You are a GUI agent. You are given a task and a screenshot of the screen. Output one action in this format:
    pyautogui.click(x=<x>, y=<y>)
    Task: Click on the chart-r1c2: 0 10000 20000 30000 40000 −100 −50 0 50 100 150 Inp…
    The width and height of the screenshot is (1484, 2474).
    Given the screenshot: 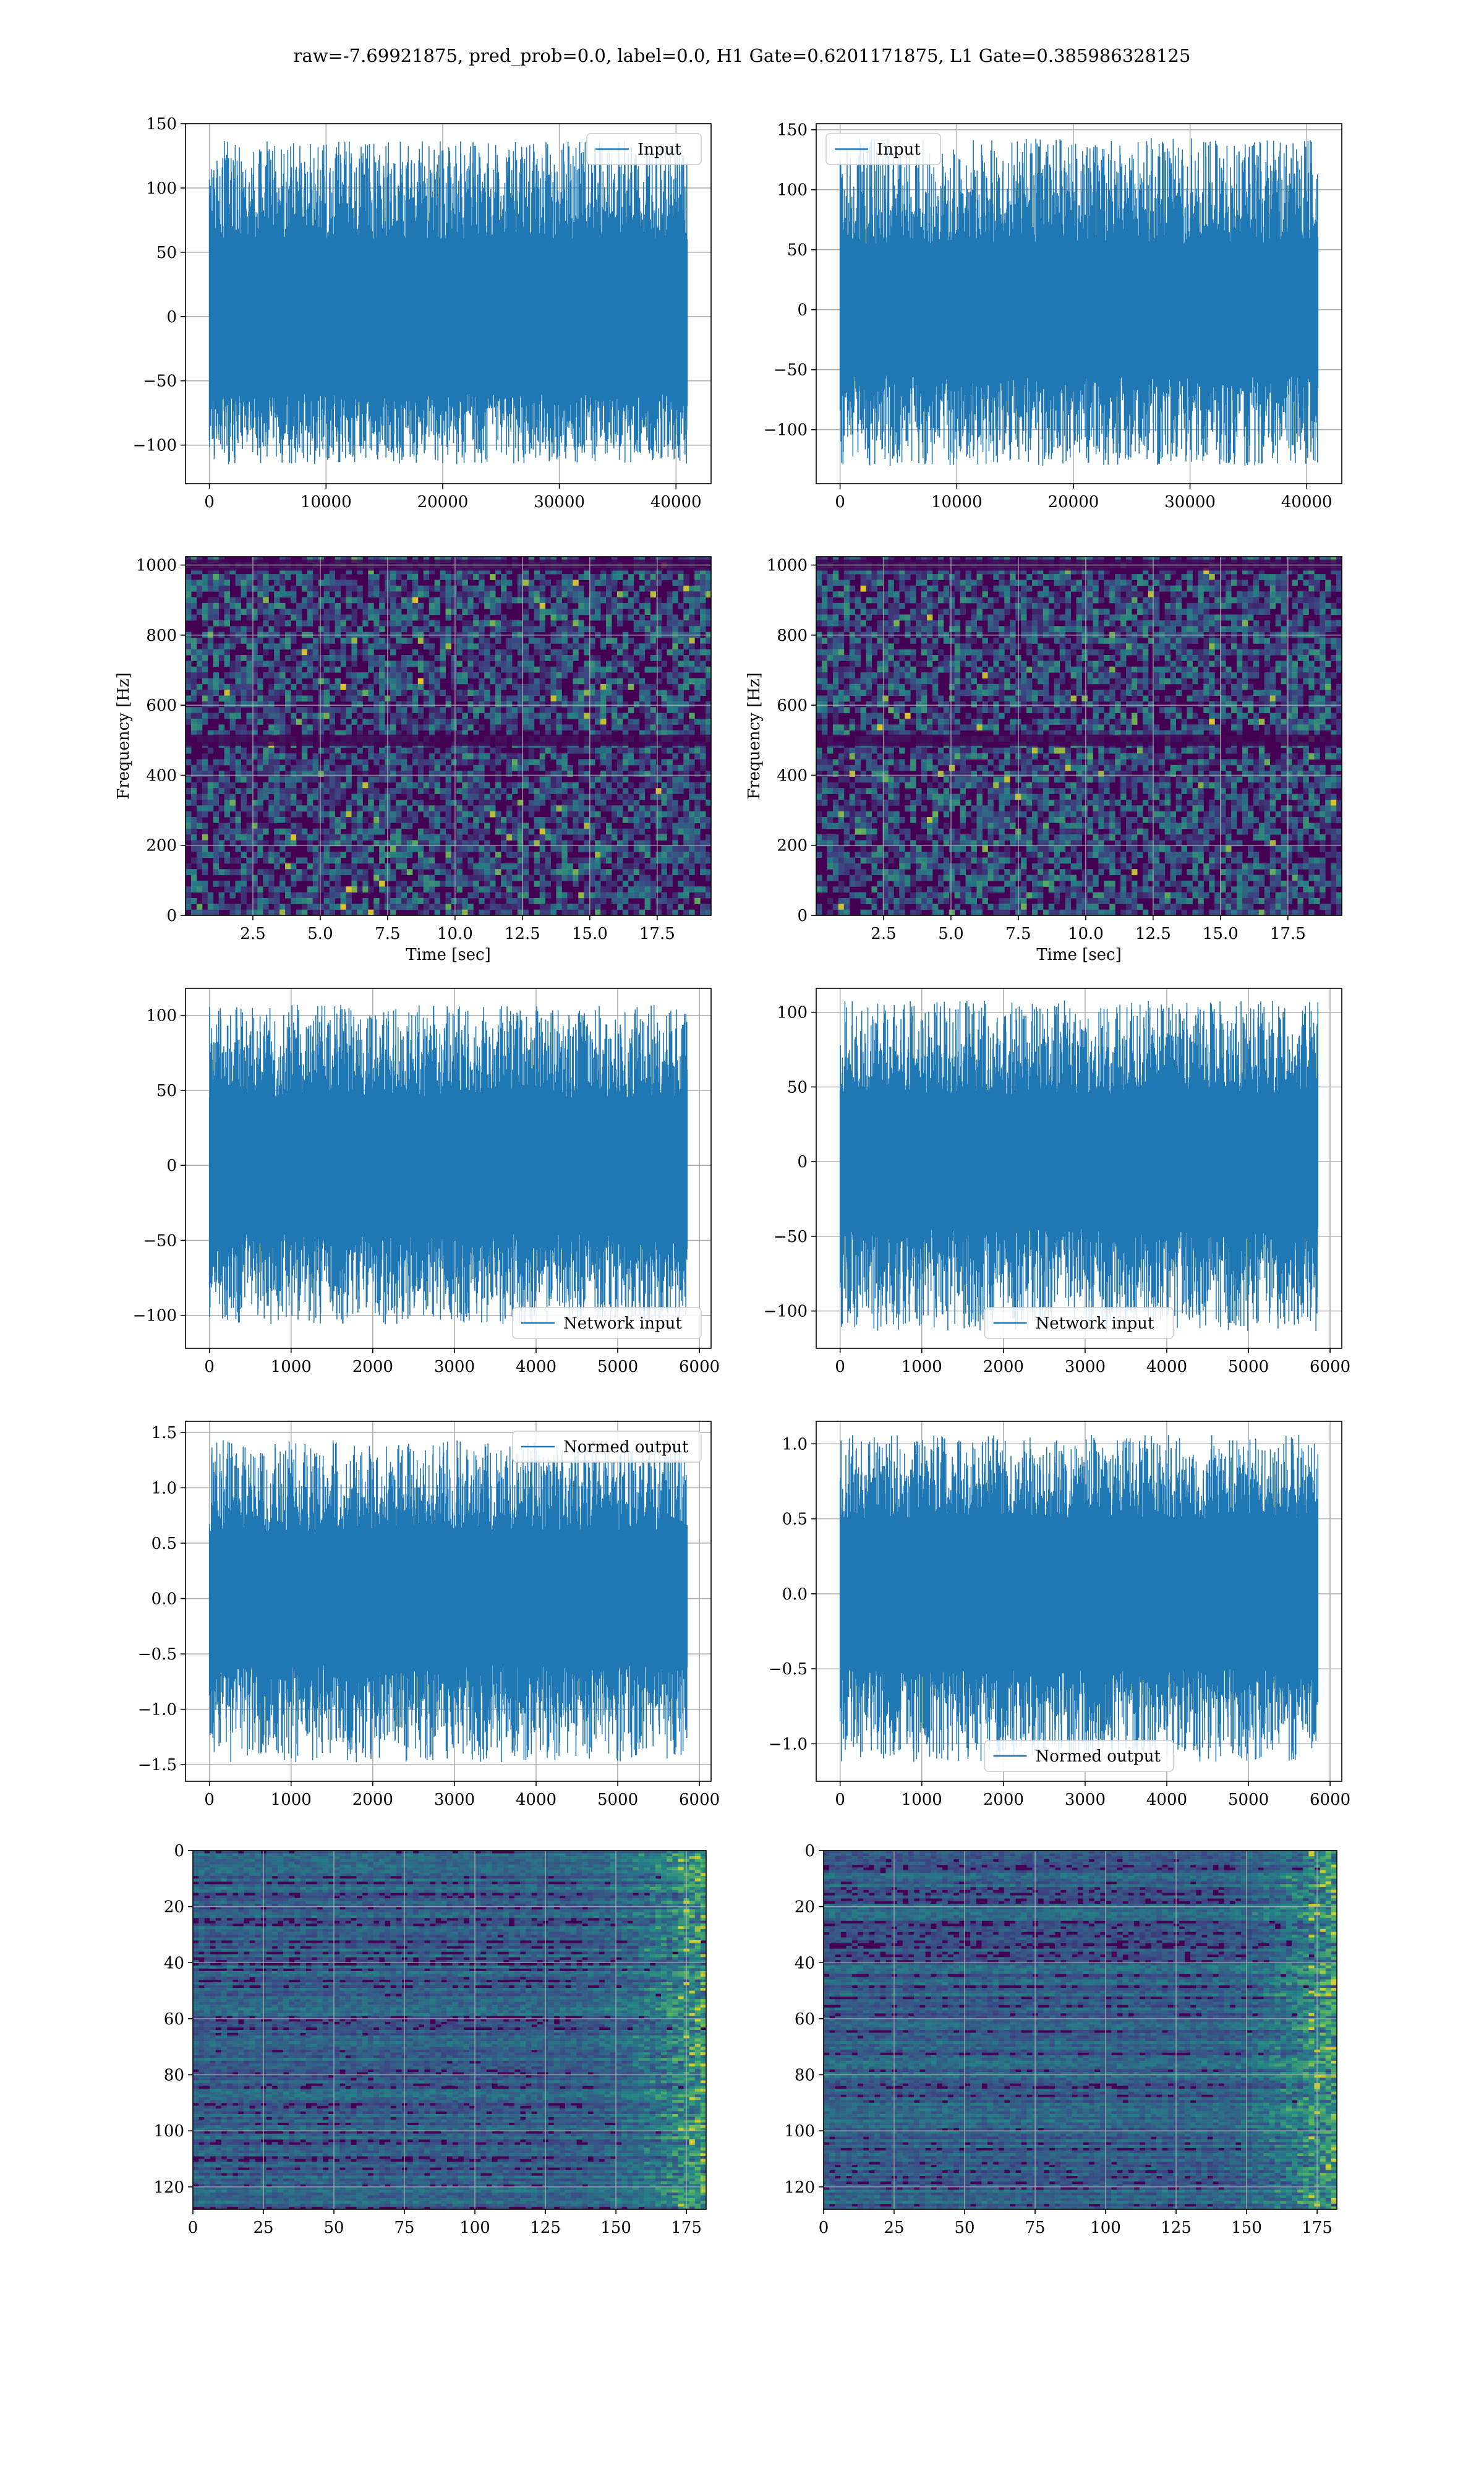 What is the action you would take?
    pyautogui.click(x=1053, y=316)
    